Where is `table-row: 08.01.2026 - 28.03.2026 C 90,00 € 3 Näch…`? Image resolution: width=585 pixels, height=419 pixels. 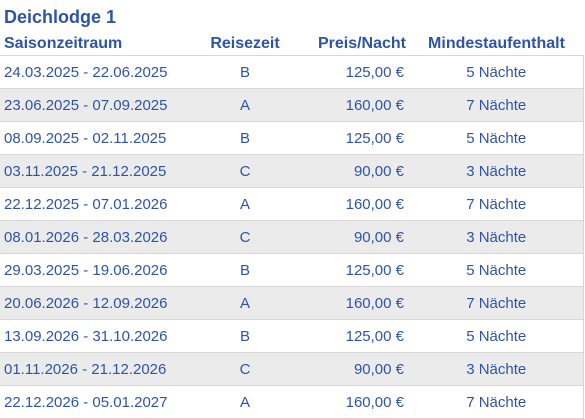 table-row: 08.01.2026 - 28.03.2026 C 90,00 € 3 Näch… is located at coordinates (292, 237).